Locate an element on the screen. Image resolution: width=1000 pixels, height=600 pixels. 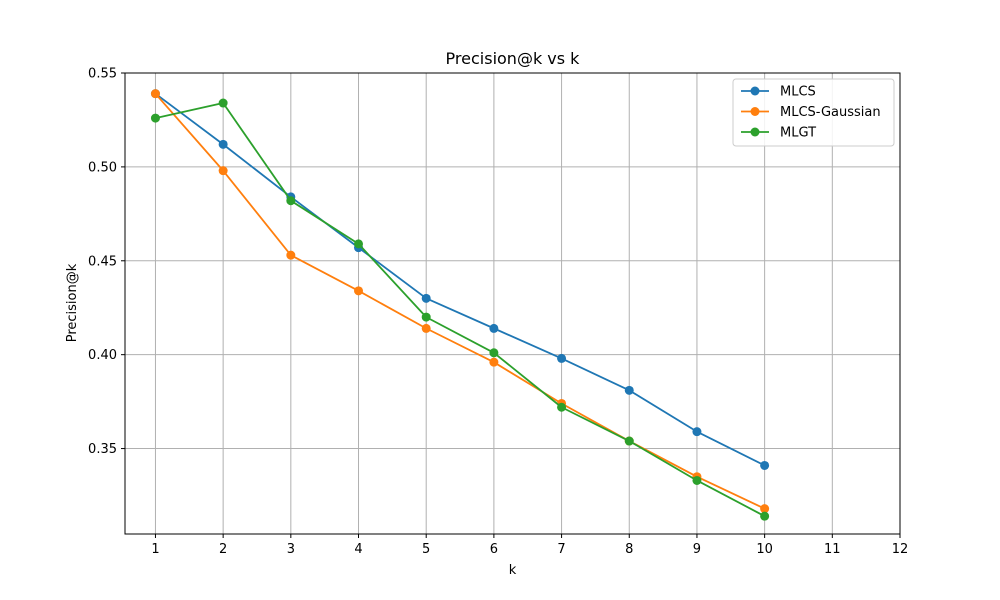
y-tick-label: 0.50 is located at coordinates (102, 167).